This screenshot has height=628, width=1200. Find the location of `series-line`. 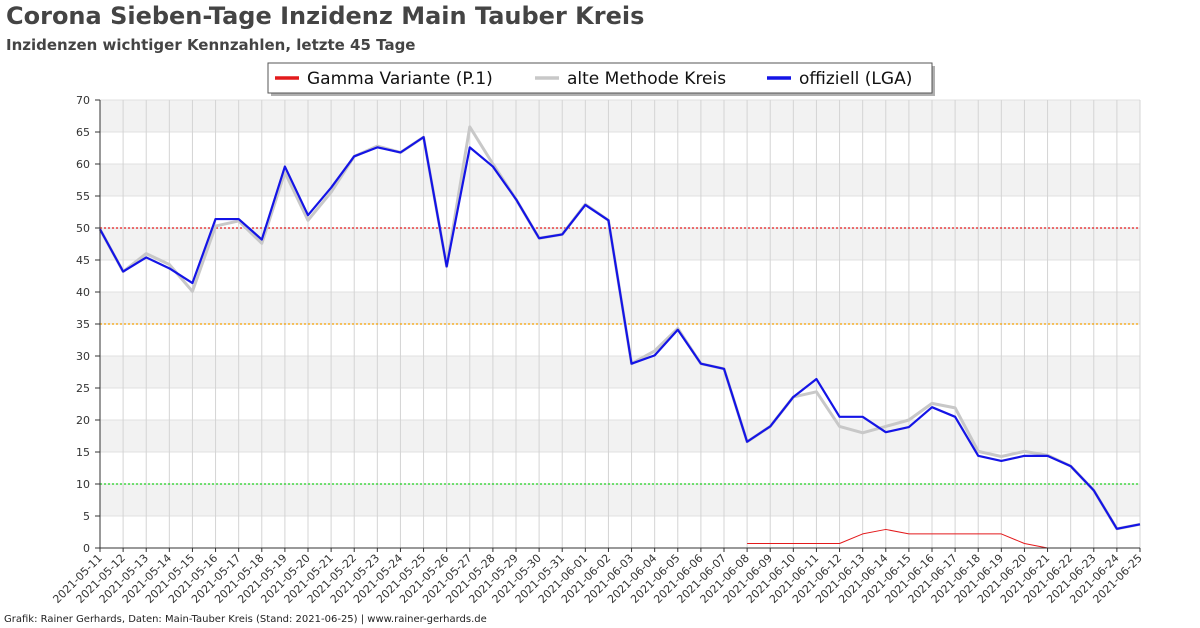

series-line is located at coordinates (897, 538).